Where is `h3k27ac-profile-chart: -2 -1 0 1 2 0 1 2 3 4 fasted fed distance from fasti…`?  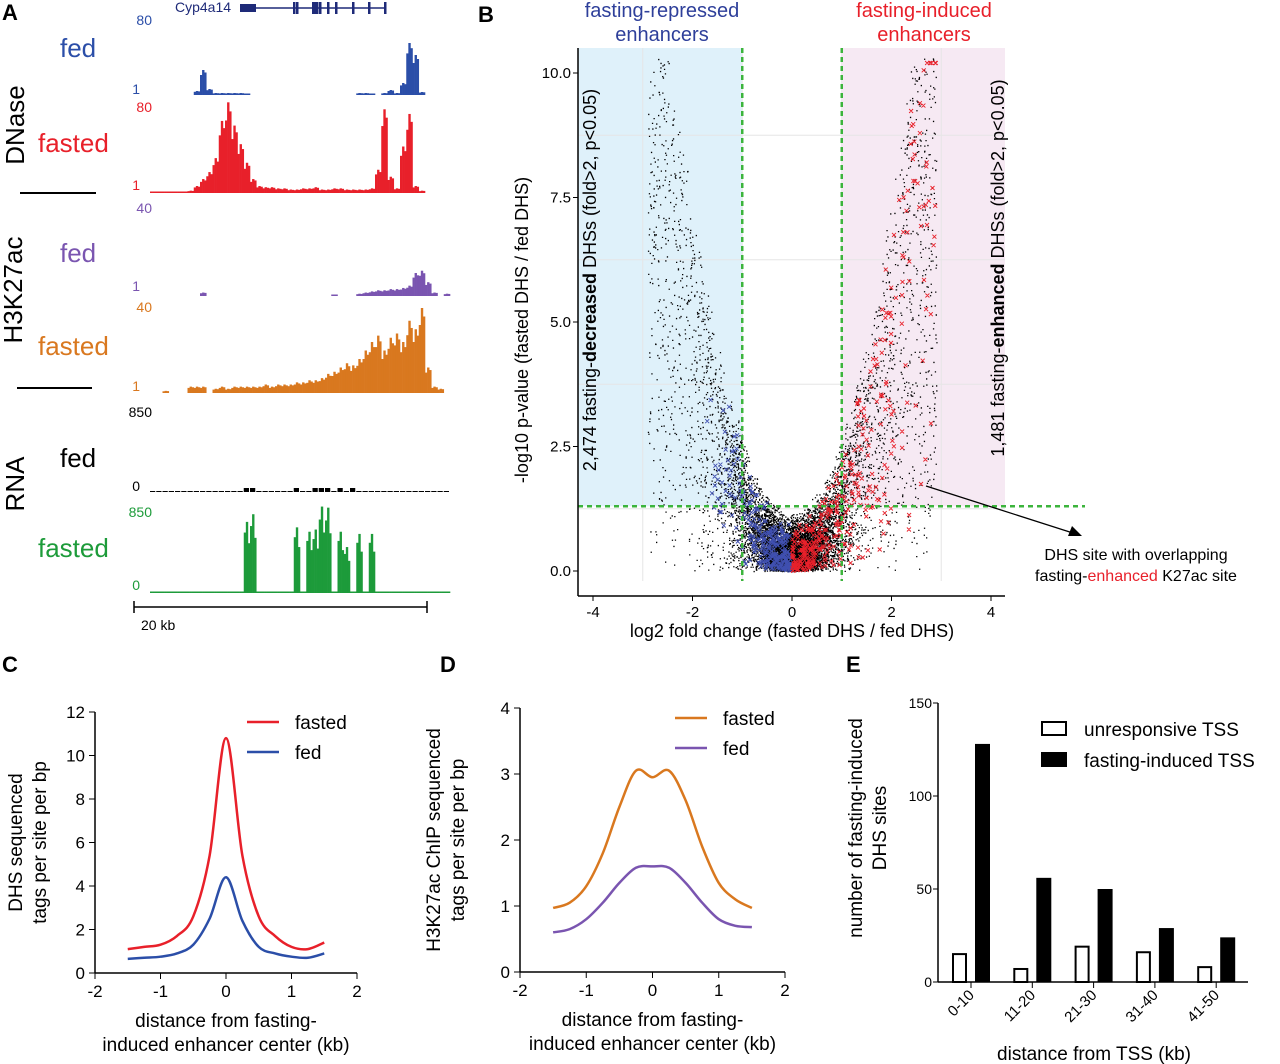
h3k27ac-profile-chart: -2 -1 0 1 2 0 1 2 3 4 fasted fed distance from fasti… is located at coordinates (607, 877).